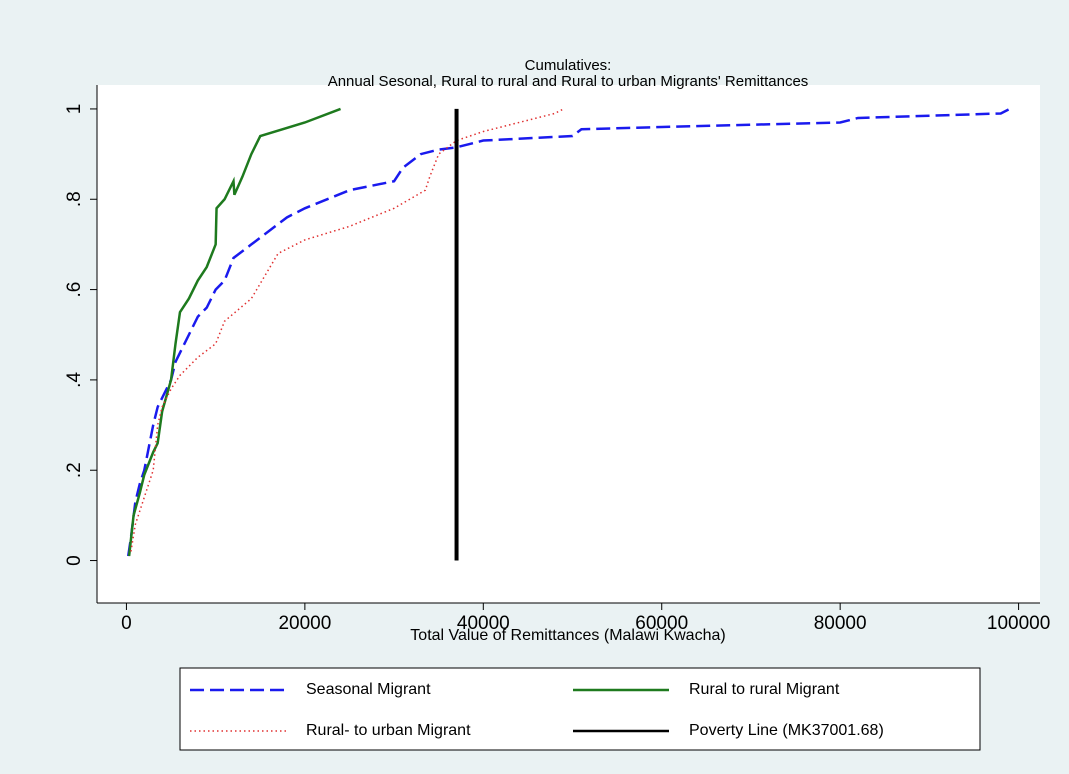 This screenshot has width=1069, height=774. I want to click on y-tick-label: .8, so click(74, 199).